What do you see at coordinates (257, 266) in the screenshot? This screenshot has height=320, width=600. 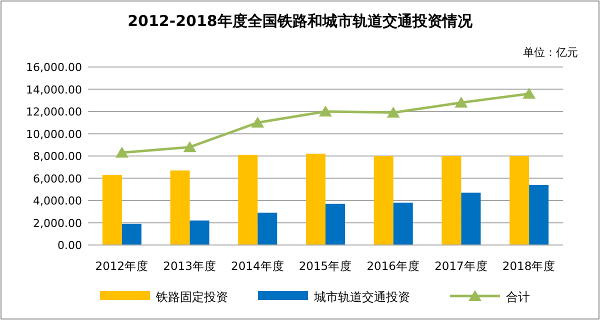 I see `x-tick-label: 2014年度` at bounding box center [257, 266].